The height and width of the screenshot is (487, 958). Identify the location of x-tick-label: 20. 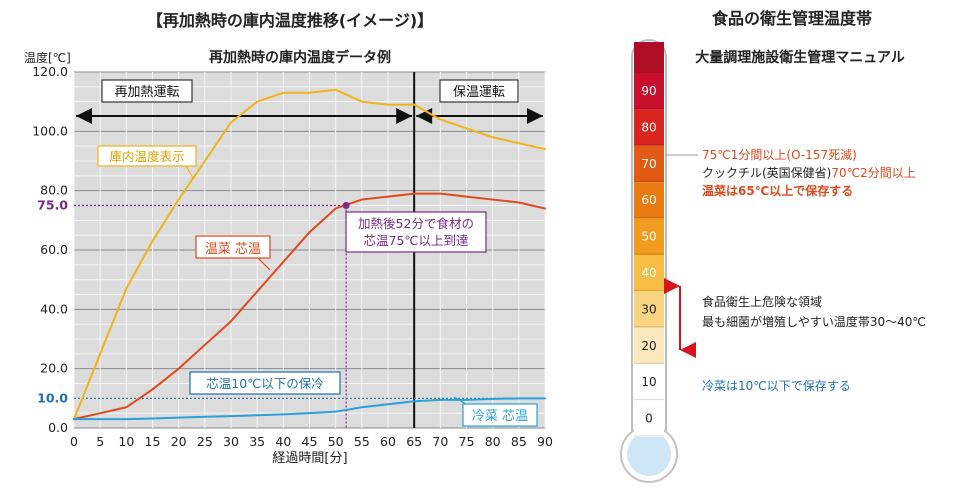
(179, 441).